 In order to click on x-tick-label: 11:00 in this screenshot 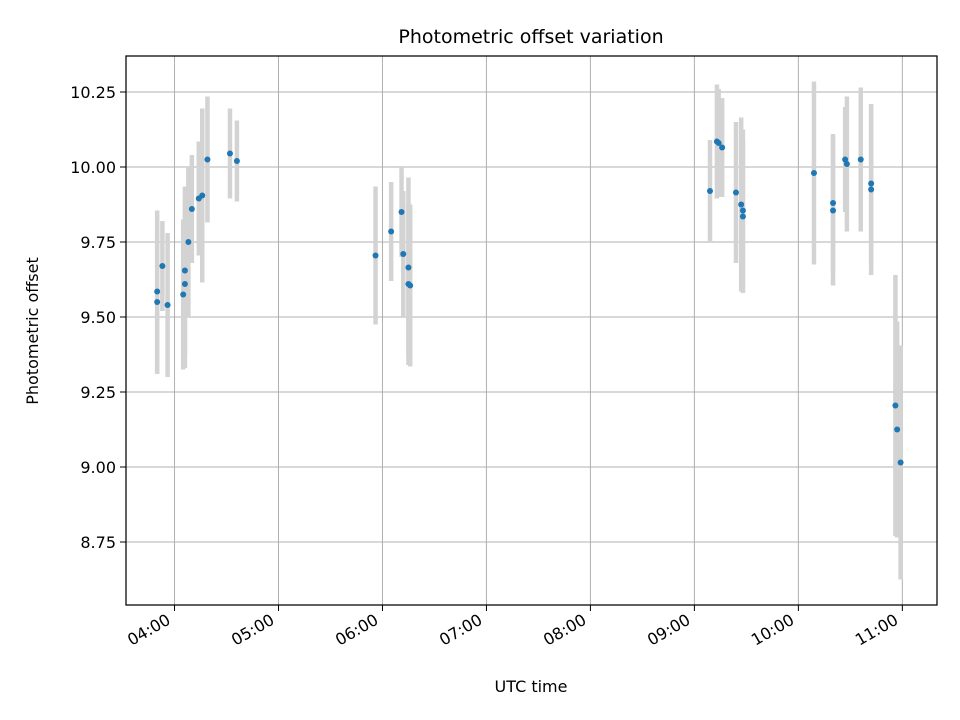, I will do `click(876, 630)`.